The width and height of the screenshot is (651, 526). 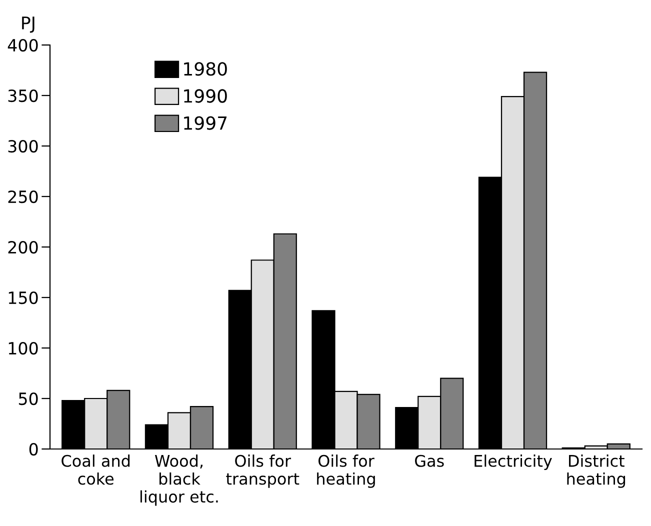 What do you see at coordinates (513, 462) in the screenshot?
I see `x-tick-label: Electricity` at bounding box center [513, 462].